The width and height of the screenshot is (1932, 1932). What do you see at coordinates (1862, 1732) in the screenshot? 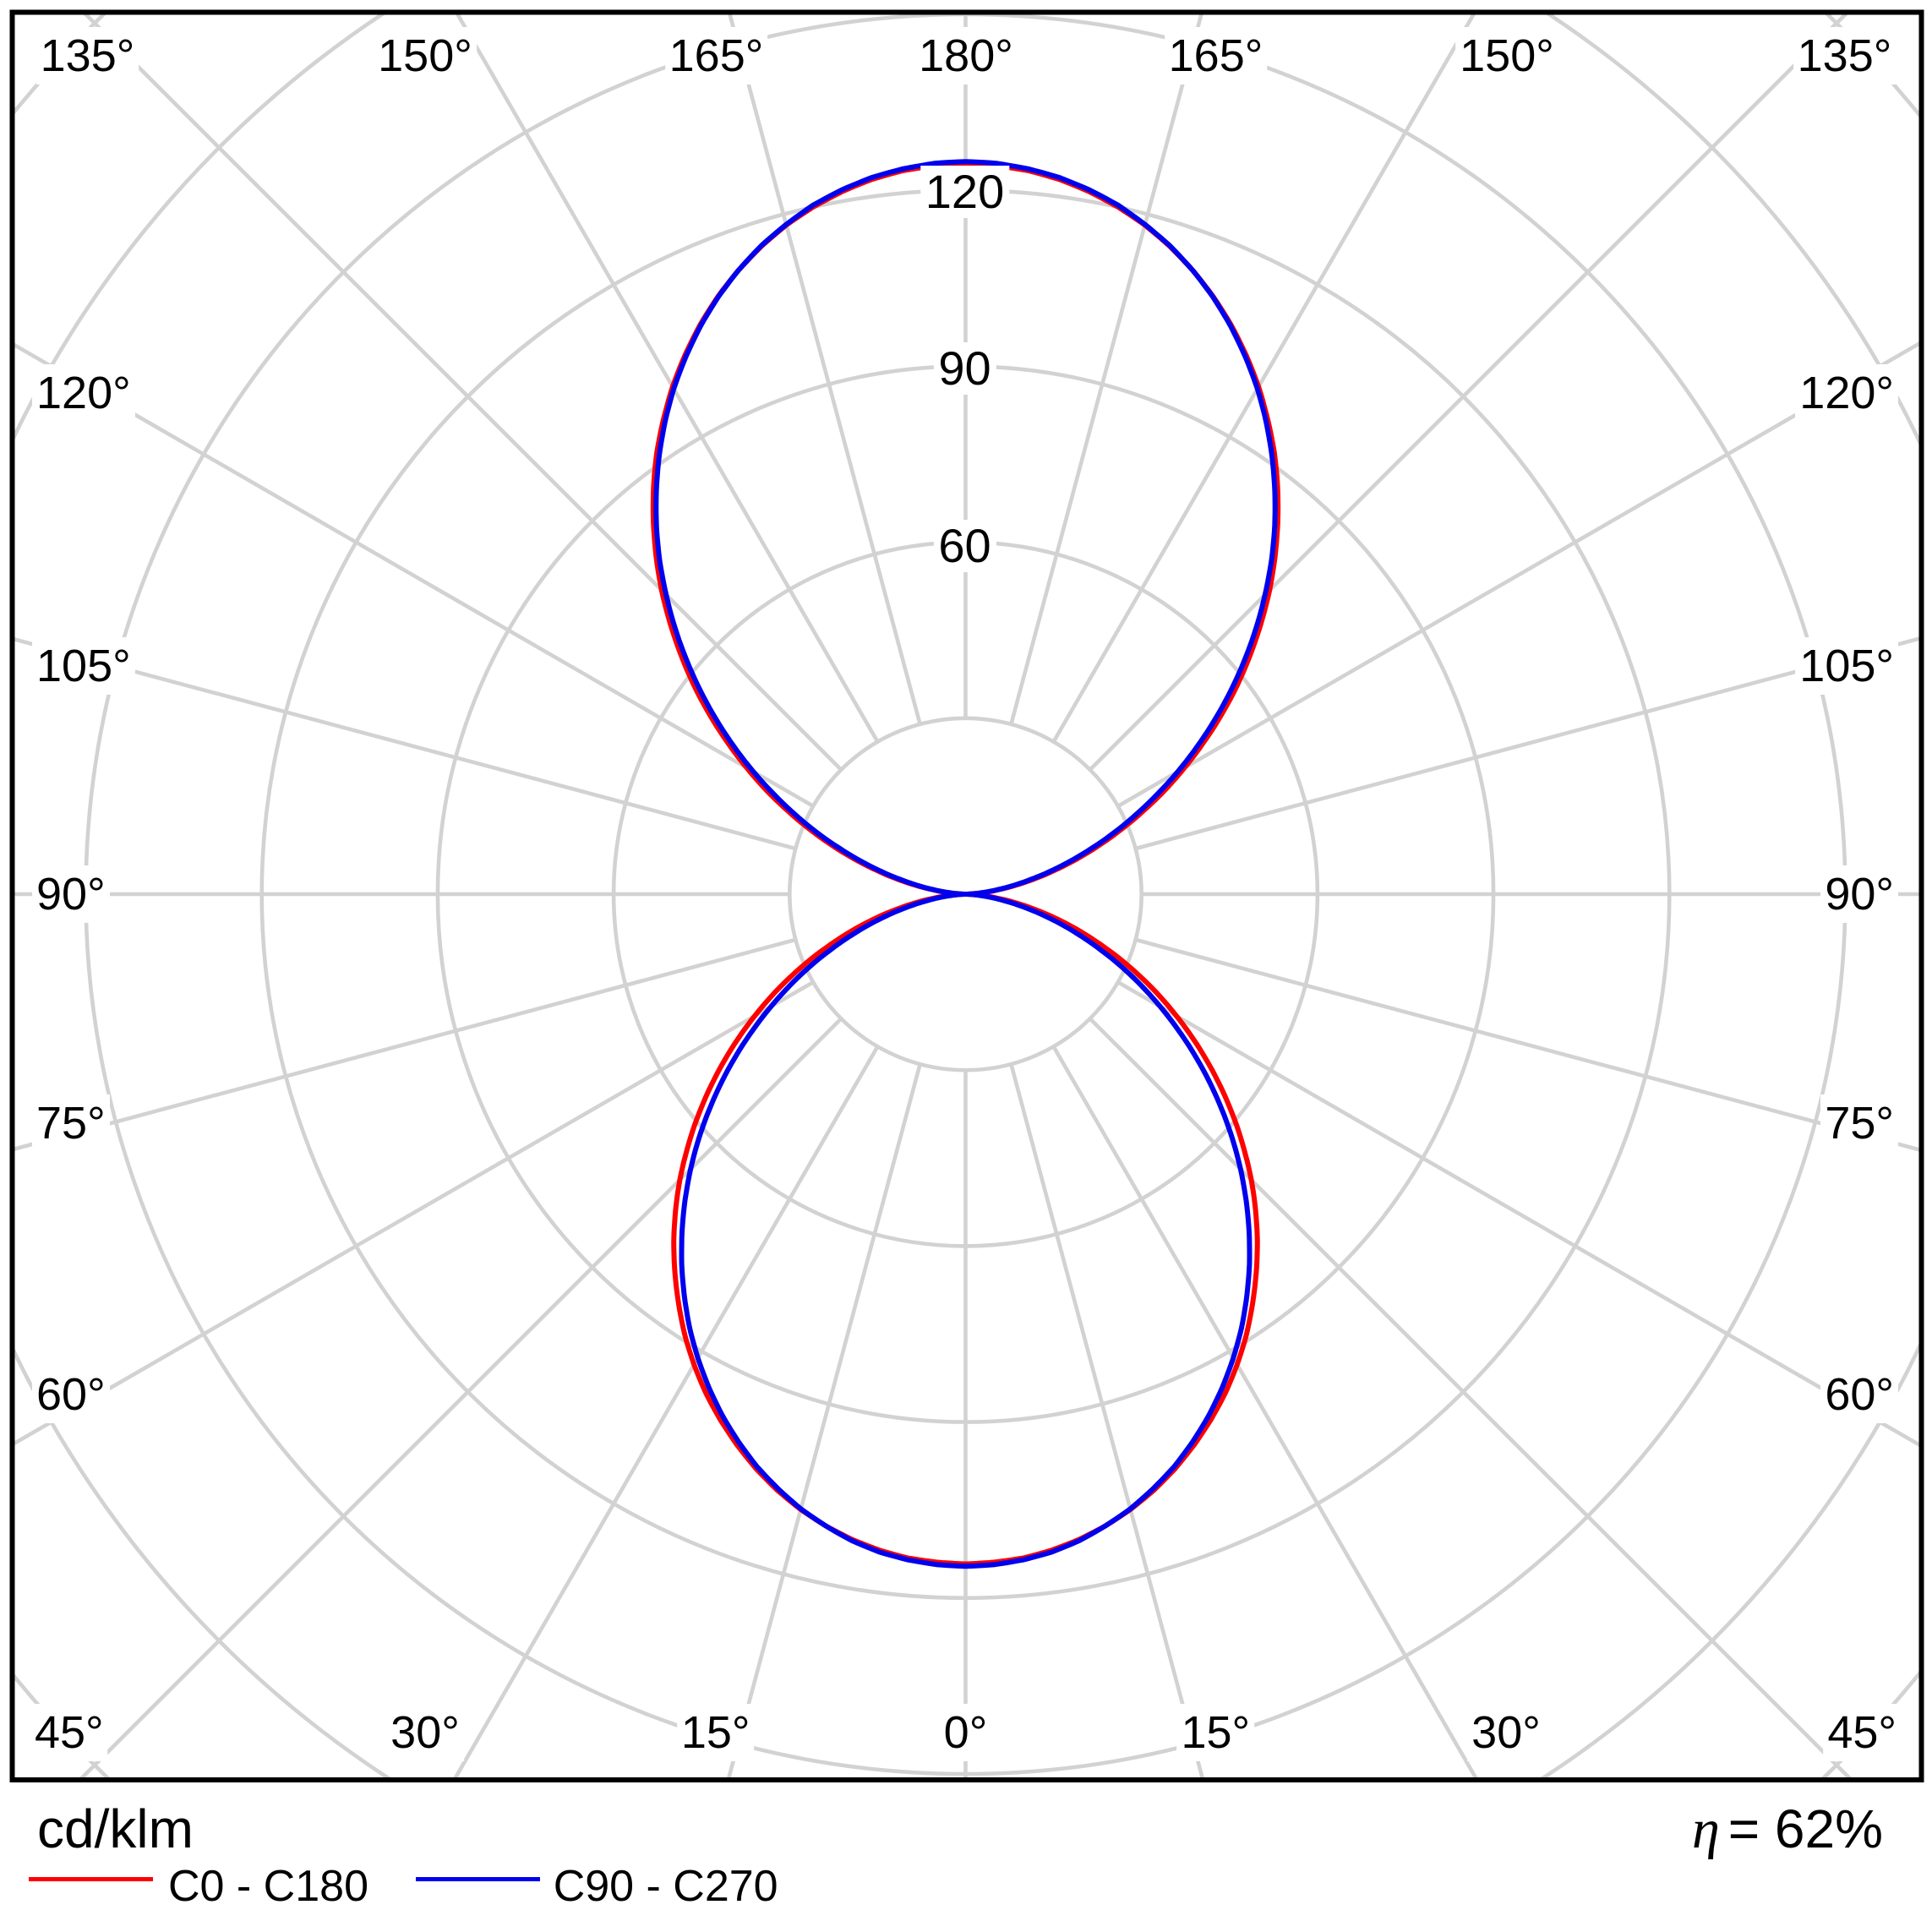
I see `angle-label-bottom-6: 45°` at bounding box center [1862, 1732].